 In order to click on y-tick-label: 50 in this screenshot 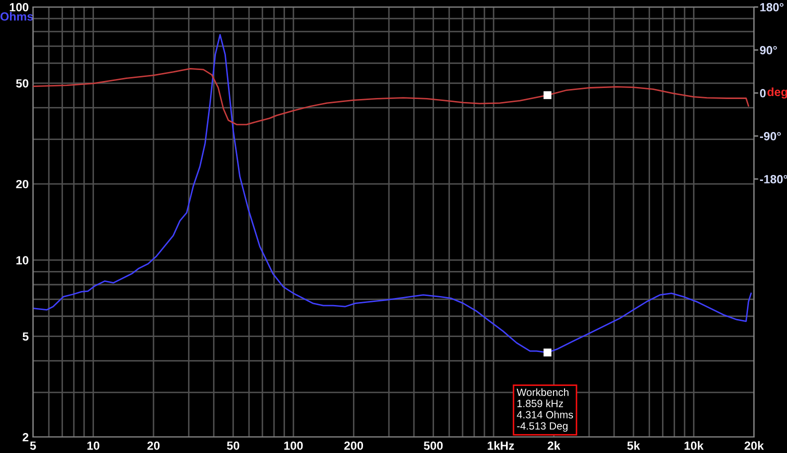, I will do `click(22, 83)`.